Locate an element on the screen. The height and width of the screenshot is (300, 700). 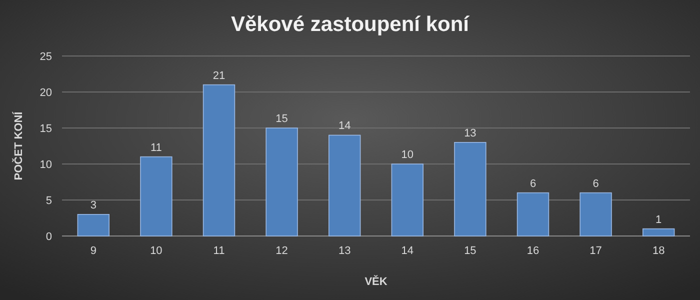
data-label: 15 is located at coordinates (282, 119).